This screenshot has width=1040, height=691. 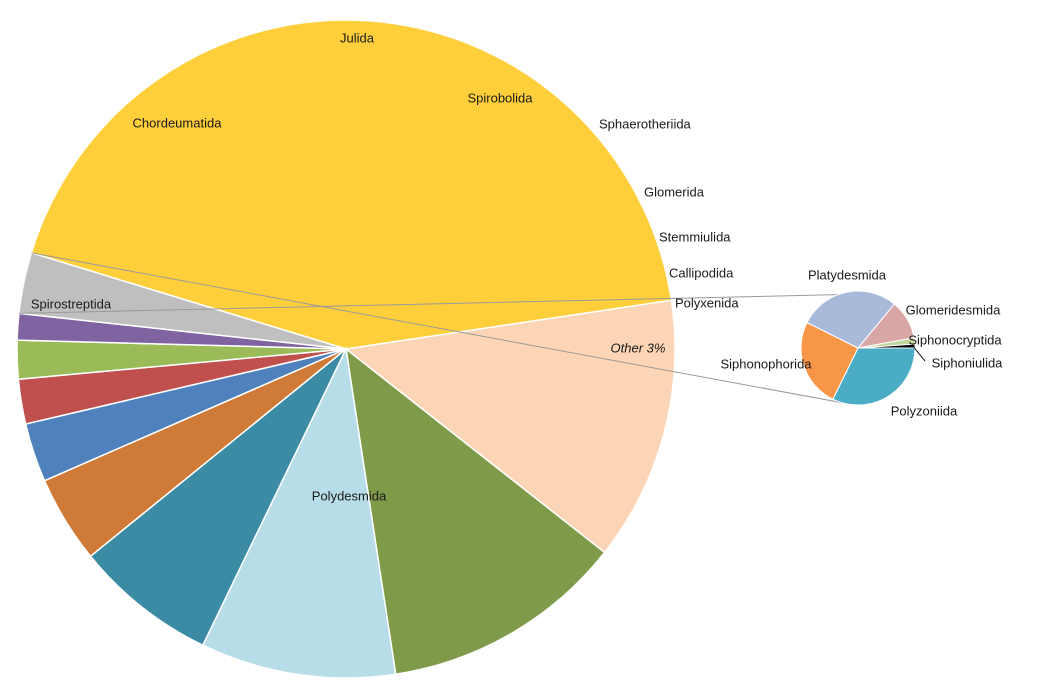 What do you see at coordinates (953, 309) in the screenshot?
I see `sub-label-glomeridesmida: Glomeridesmida` at bounding box center [953, 309].